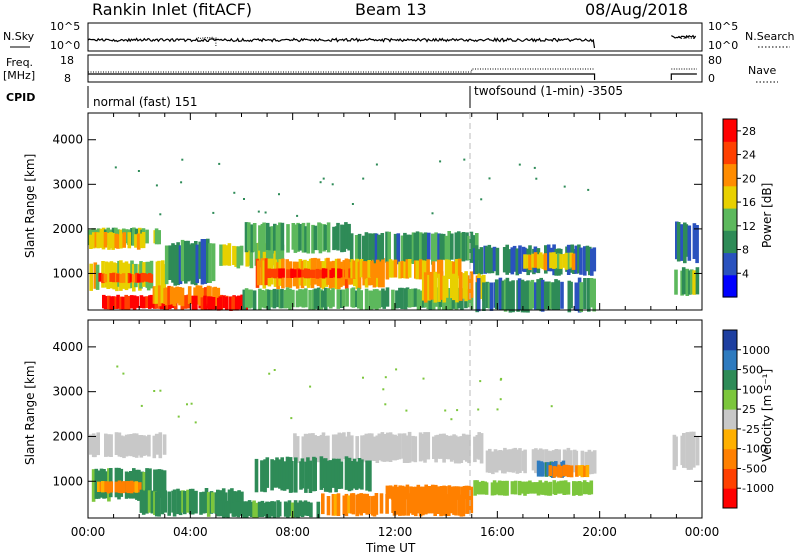 The width and height of the screenshot is (800, 554). I want to click on x-tick-label: 00:00, so click(88, 532).